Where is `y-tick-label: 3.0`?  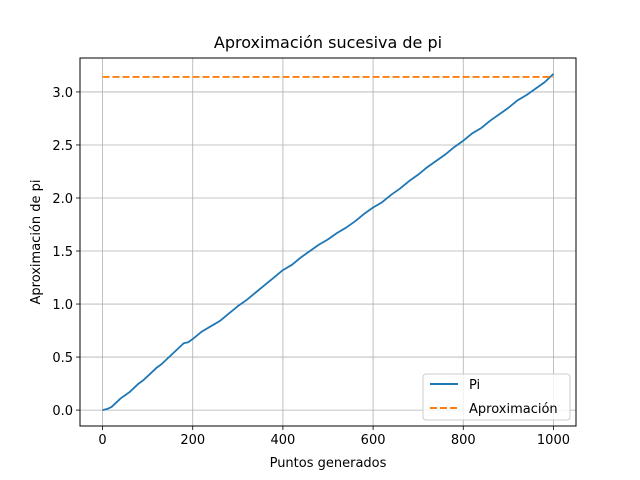 y-tick-label: 3.0 is located at coordinates (62, 93).